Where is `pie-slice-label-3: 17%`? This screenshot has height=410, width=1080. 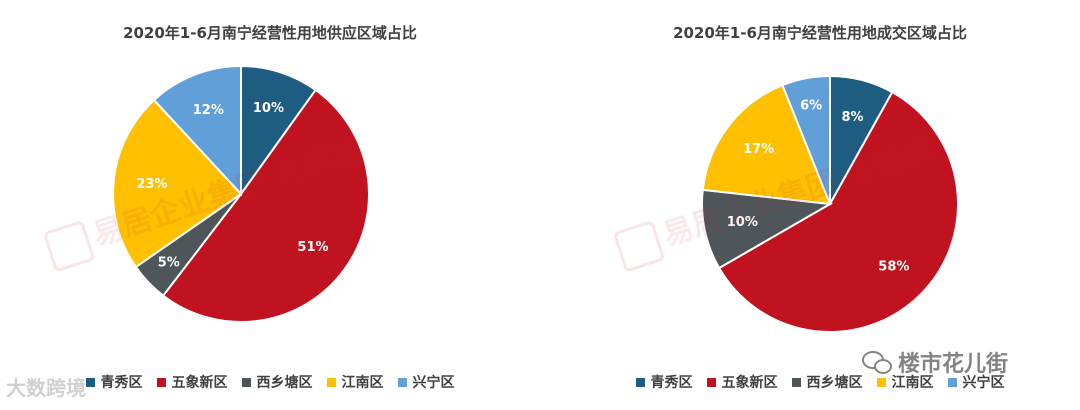 pie-slice-label-3: 17% is located at coordinates (758, 149).